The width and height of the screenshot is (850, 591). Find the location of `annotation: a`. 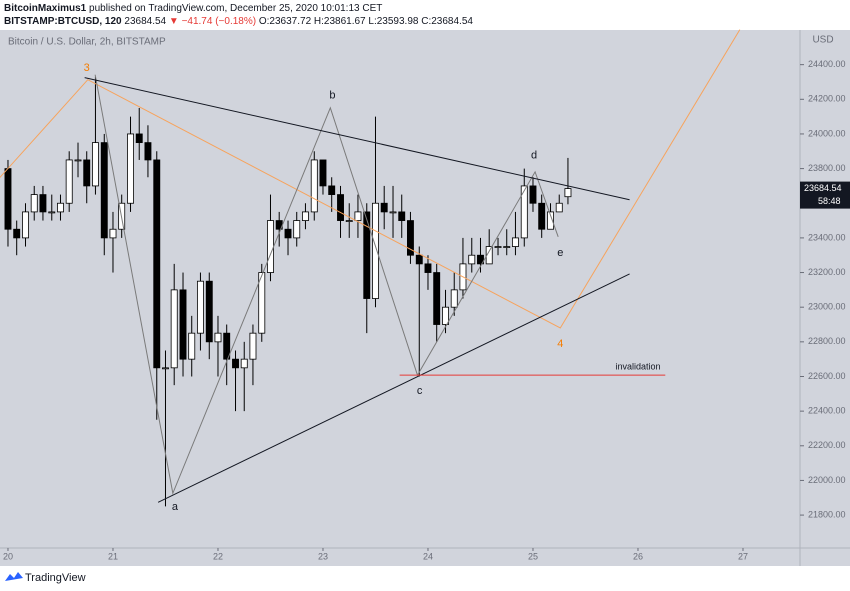

annotation: a is located at coordinates (175, 507).